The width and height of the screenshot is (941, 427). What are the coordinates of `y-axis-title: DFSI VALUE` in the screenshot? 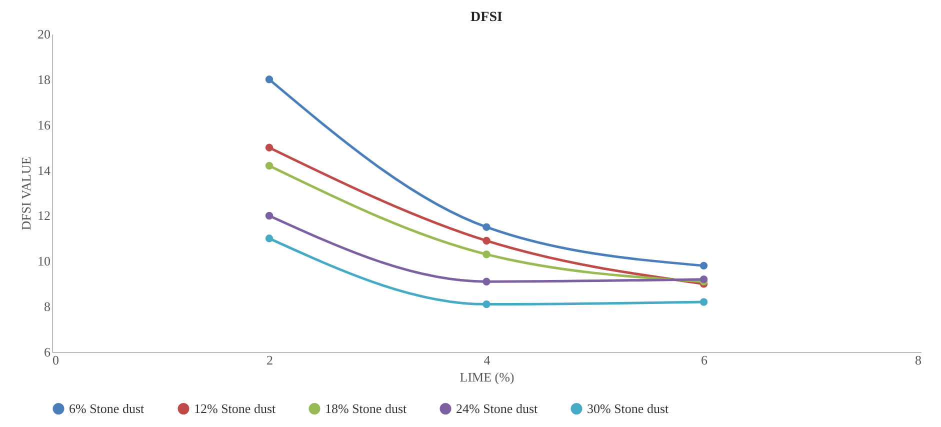 It's located at (26, 193).